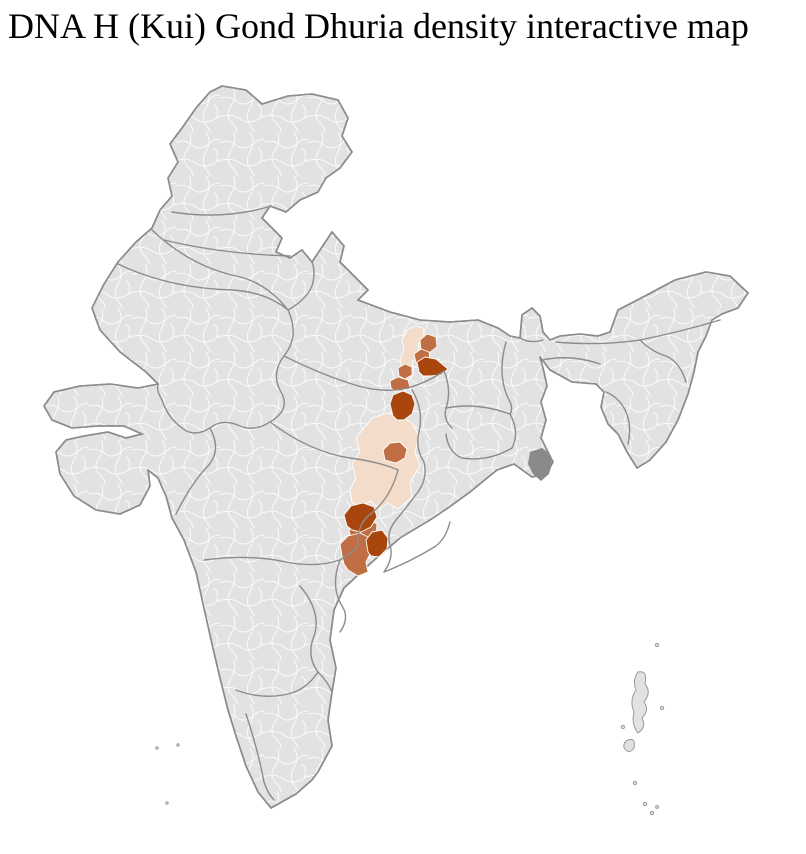 The image size is (806, 854). Describe the element at coordinates (203, 287) in the screenshot. I see `border-haryana-rajasthan` at that location.